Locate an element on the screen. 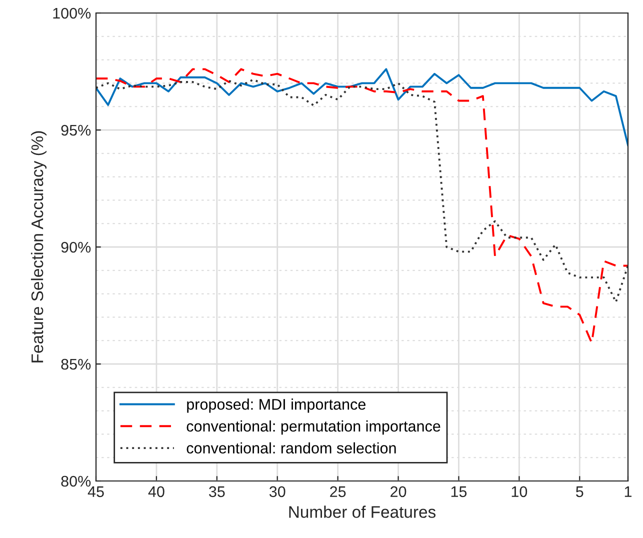 The width and height of the screenshot is (643, 538). y-tick-label: 80% is located at coordinates (76, 481).